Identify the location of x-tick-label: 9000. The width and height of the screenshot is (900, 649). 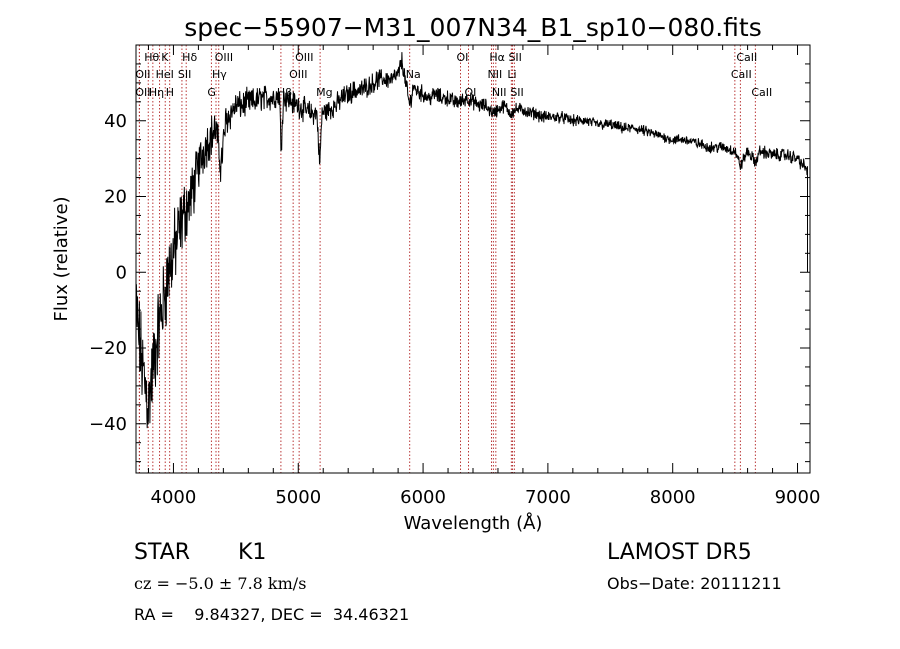
(798, 497).